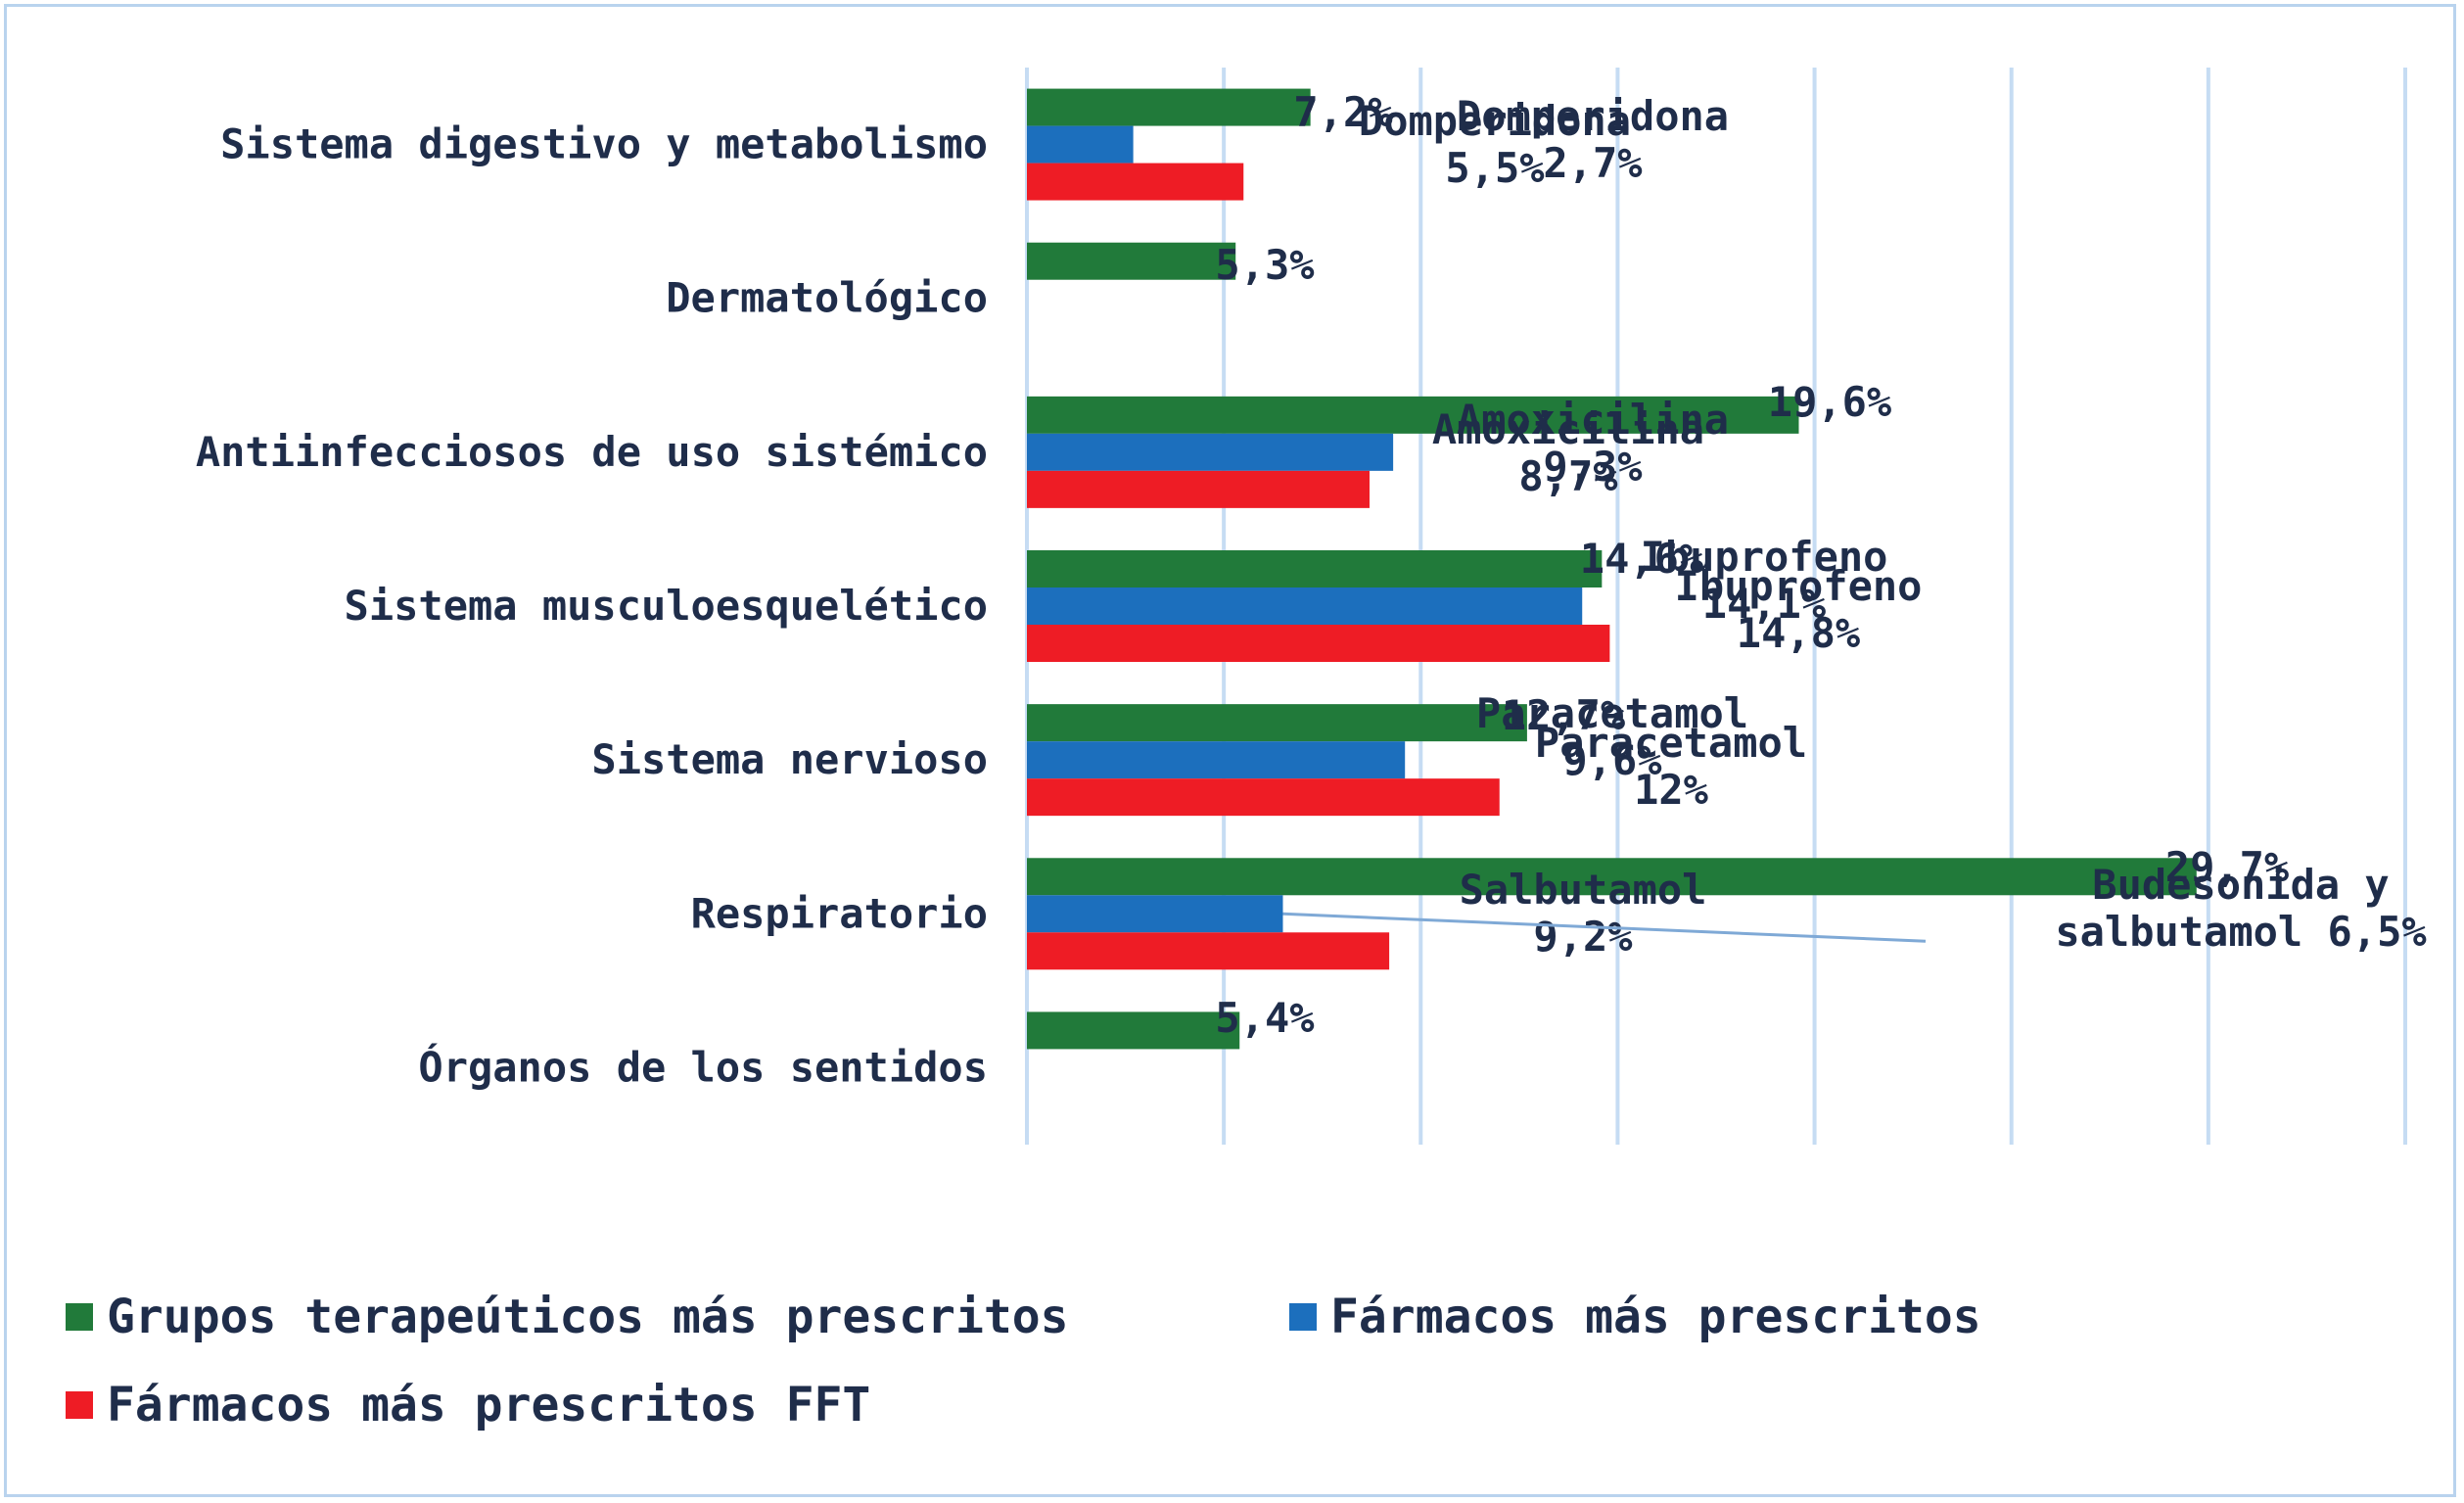 This screenshot has width=2464, height=1503. I want to click on data-label: 29,7%, so click(2227, 867).